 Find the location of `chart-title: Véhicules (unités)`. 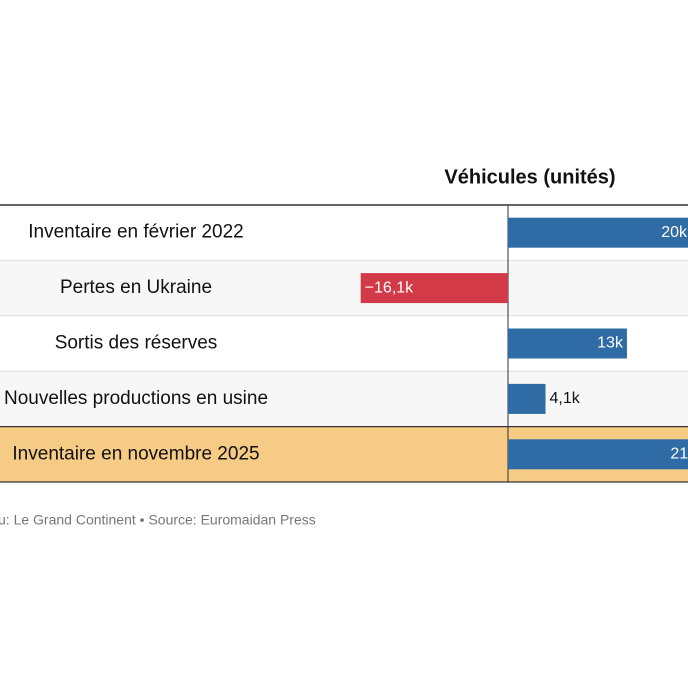

chart-title: Véhicules (unités) is located at coordinates (529, 177).